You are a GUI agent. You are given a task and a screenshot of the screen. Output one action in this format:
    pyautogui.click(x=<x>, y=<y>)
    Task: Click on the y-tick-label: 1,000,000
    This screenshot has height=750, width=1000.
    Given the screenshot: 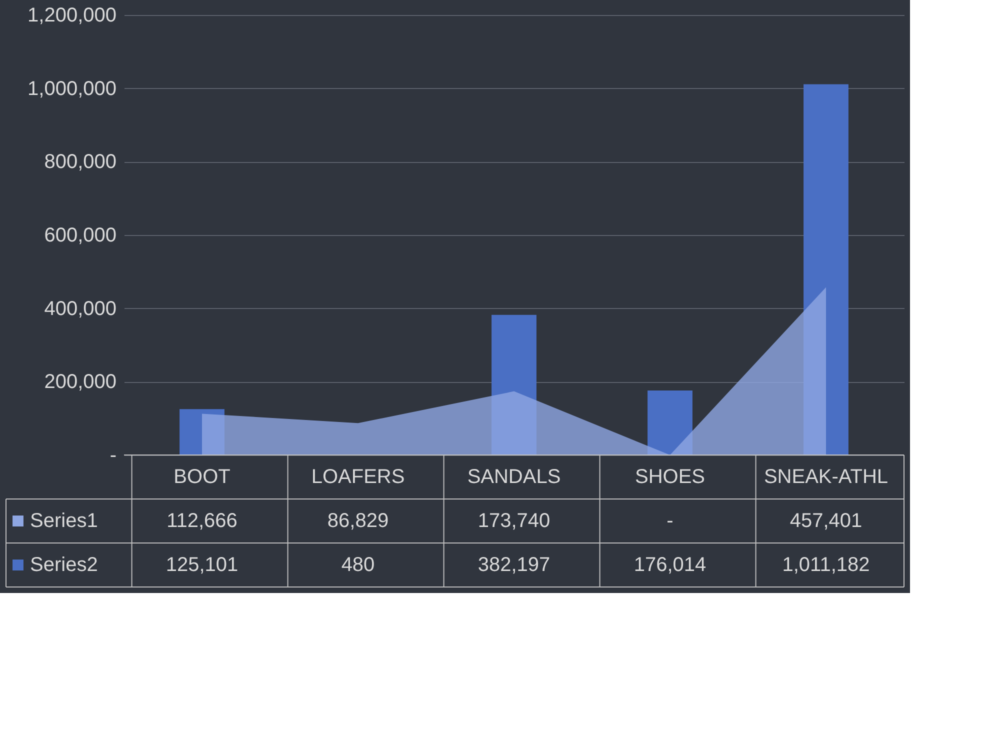 What is the action you would take?
    pyautogui.click(x=72, y=89)
    